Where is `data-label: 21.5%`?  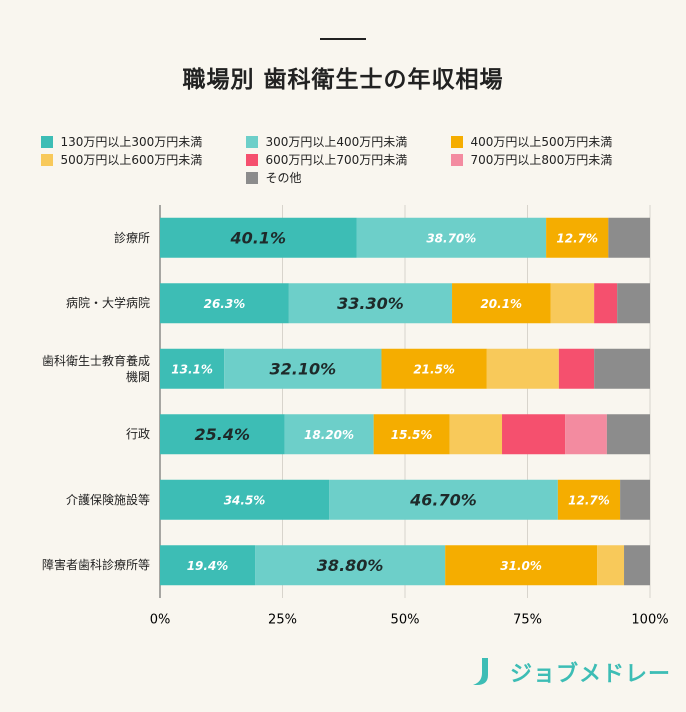
data-label: 21.5% is located at coordinates (434, 369).